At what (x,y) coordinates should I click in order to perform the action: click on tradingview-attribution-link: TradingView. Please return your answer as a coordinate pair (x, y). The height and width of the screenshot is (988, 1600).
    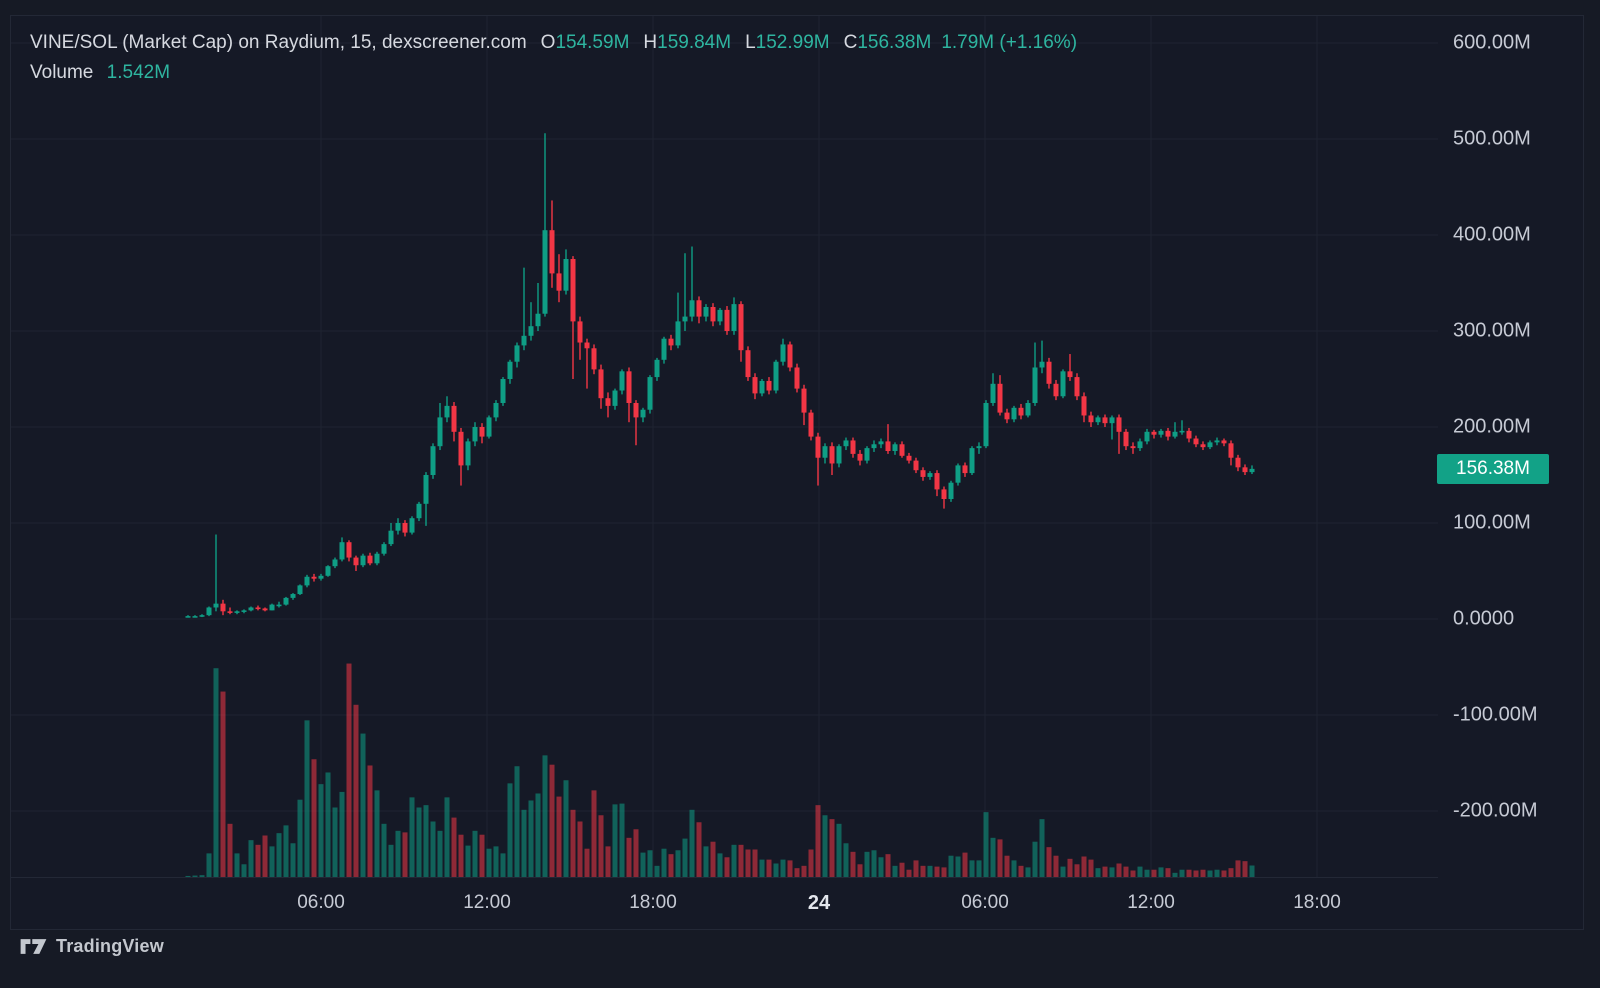
    Looking at the image, I should click on (92, 946).